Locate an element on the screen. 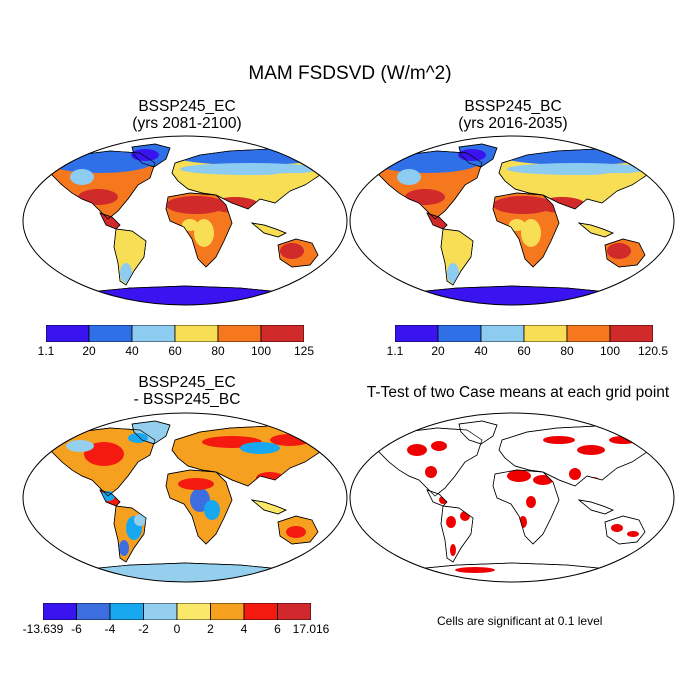  panel-2-title-line2: (yrs 2016-2035) is located at coordinates (513, 123).